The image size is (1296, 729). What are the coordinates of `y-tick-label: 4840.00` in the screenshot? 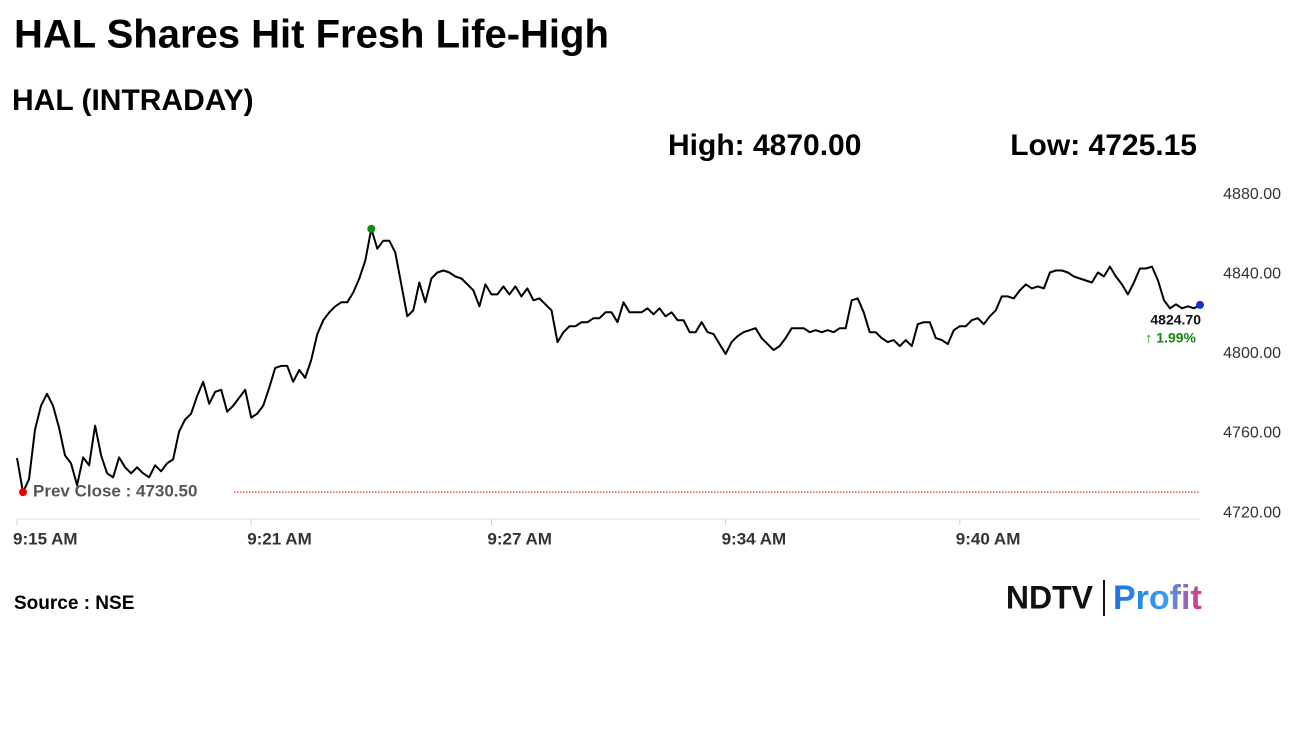 It's located at (1252, 274).